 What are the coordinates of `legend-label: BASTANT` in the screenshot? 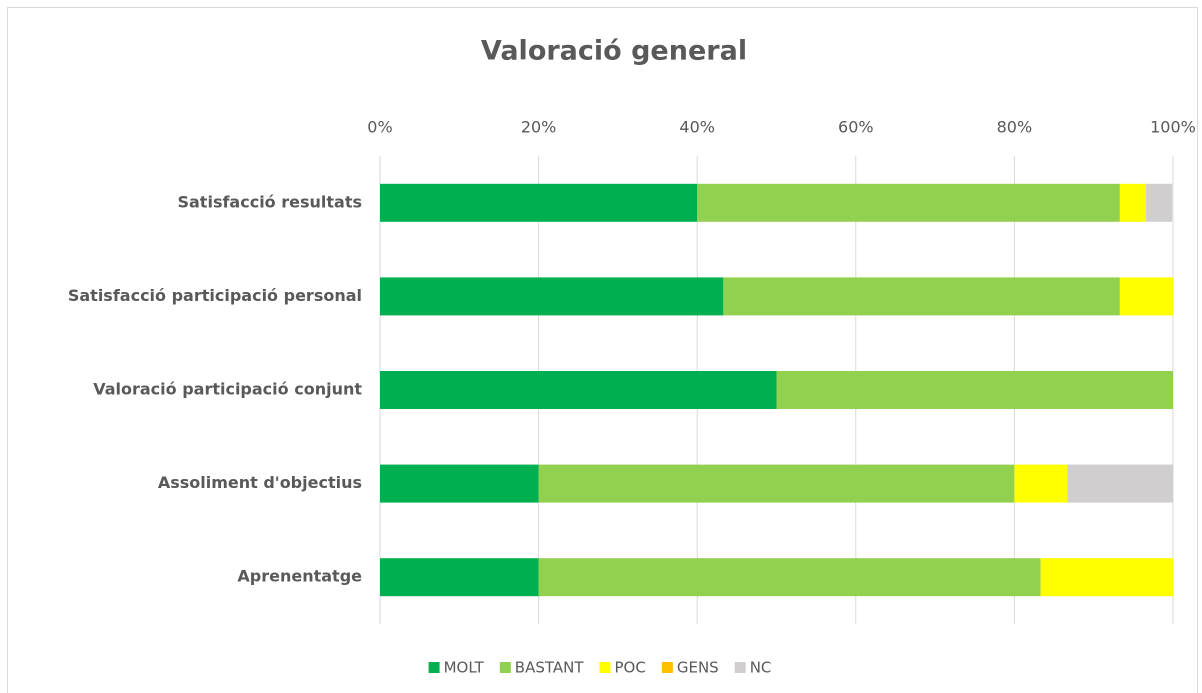 It's located at (550, 668).